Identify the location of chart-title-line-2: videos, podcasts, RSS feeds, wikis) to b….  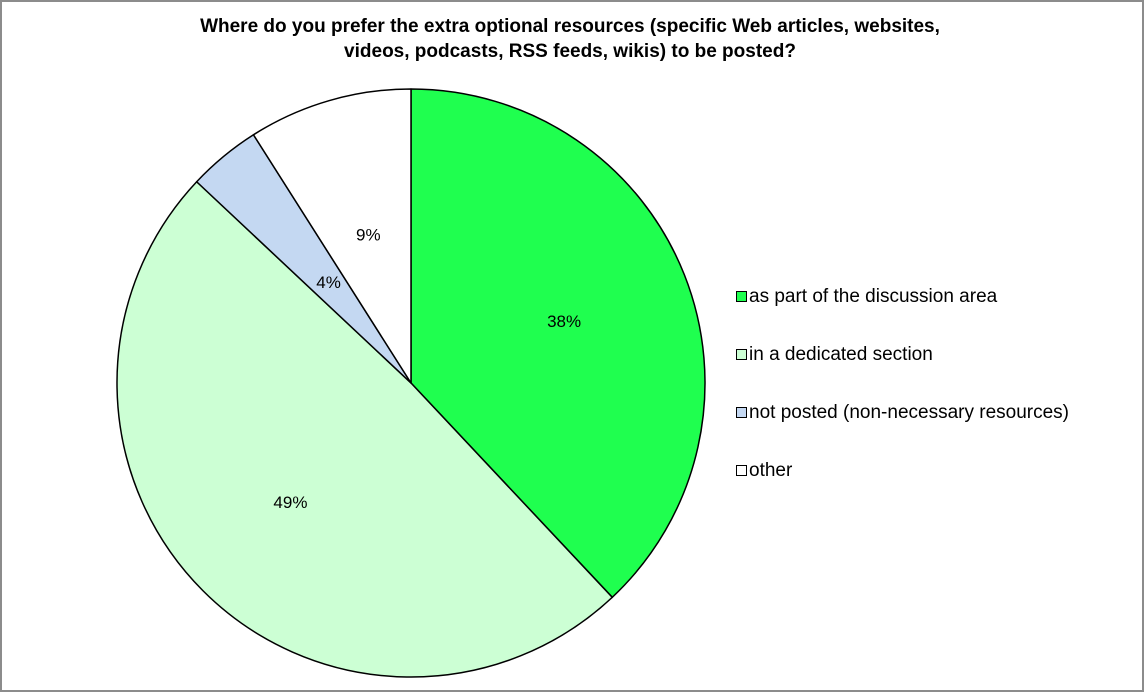
(570, 51).